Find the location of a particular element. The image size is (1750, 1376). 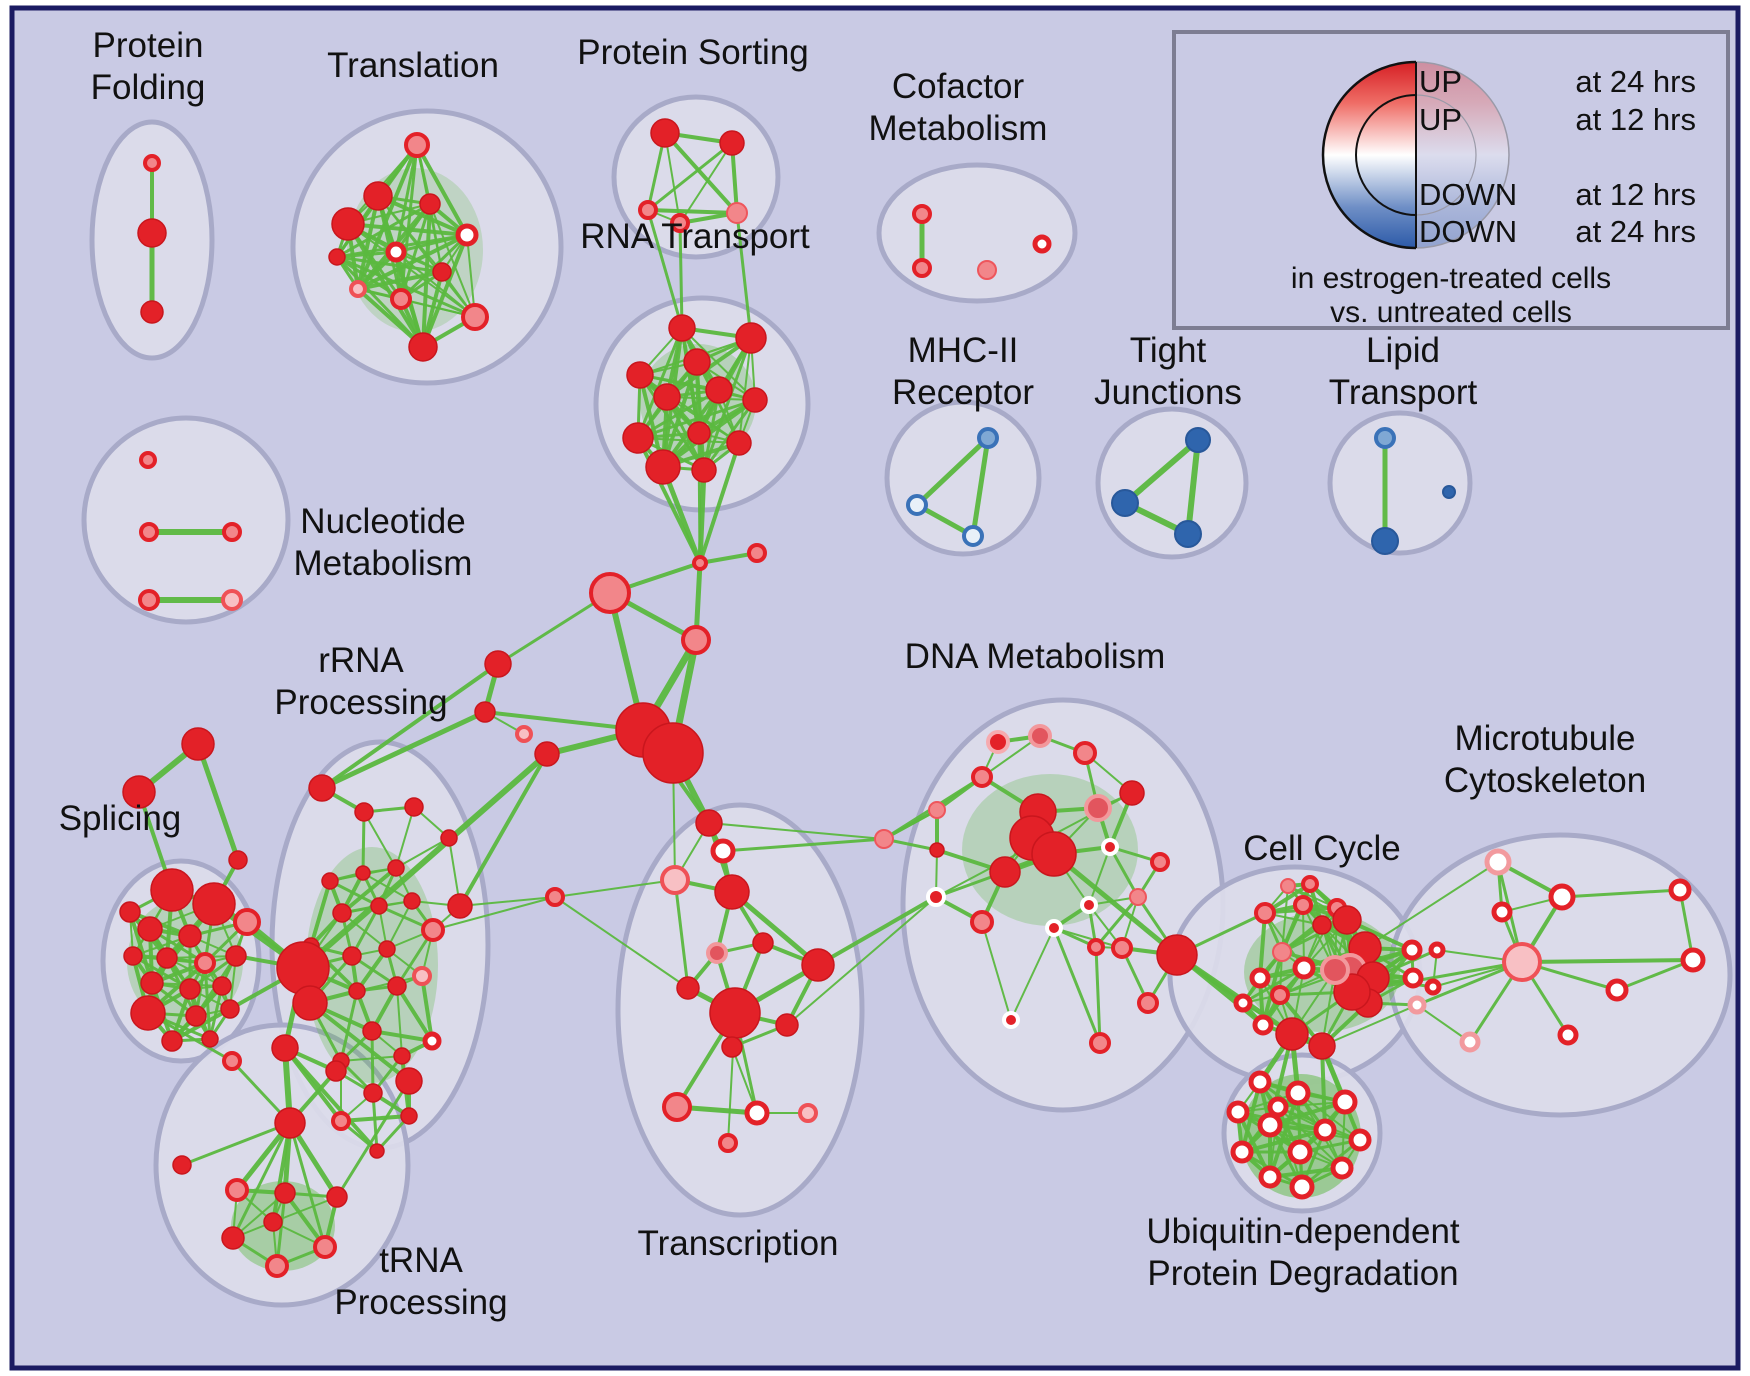

network-node-rna-transport is located at coordinates (682, 328).